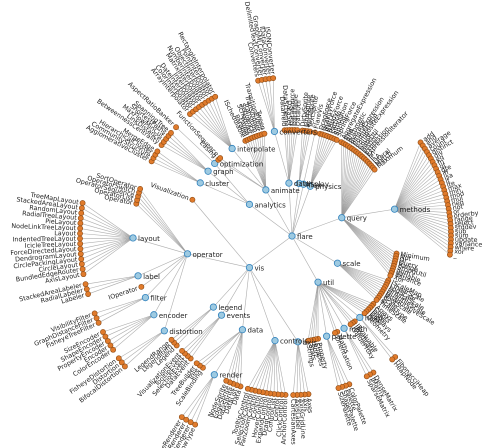 This screenshot has width=500, height=448. Describe the element at coordinates (123, 292) in the screenshot. I see `leaf-label: IOperator` at that location.